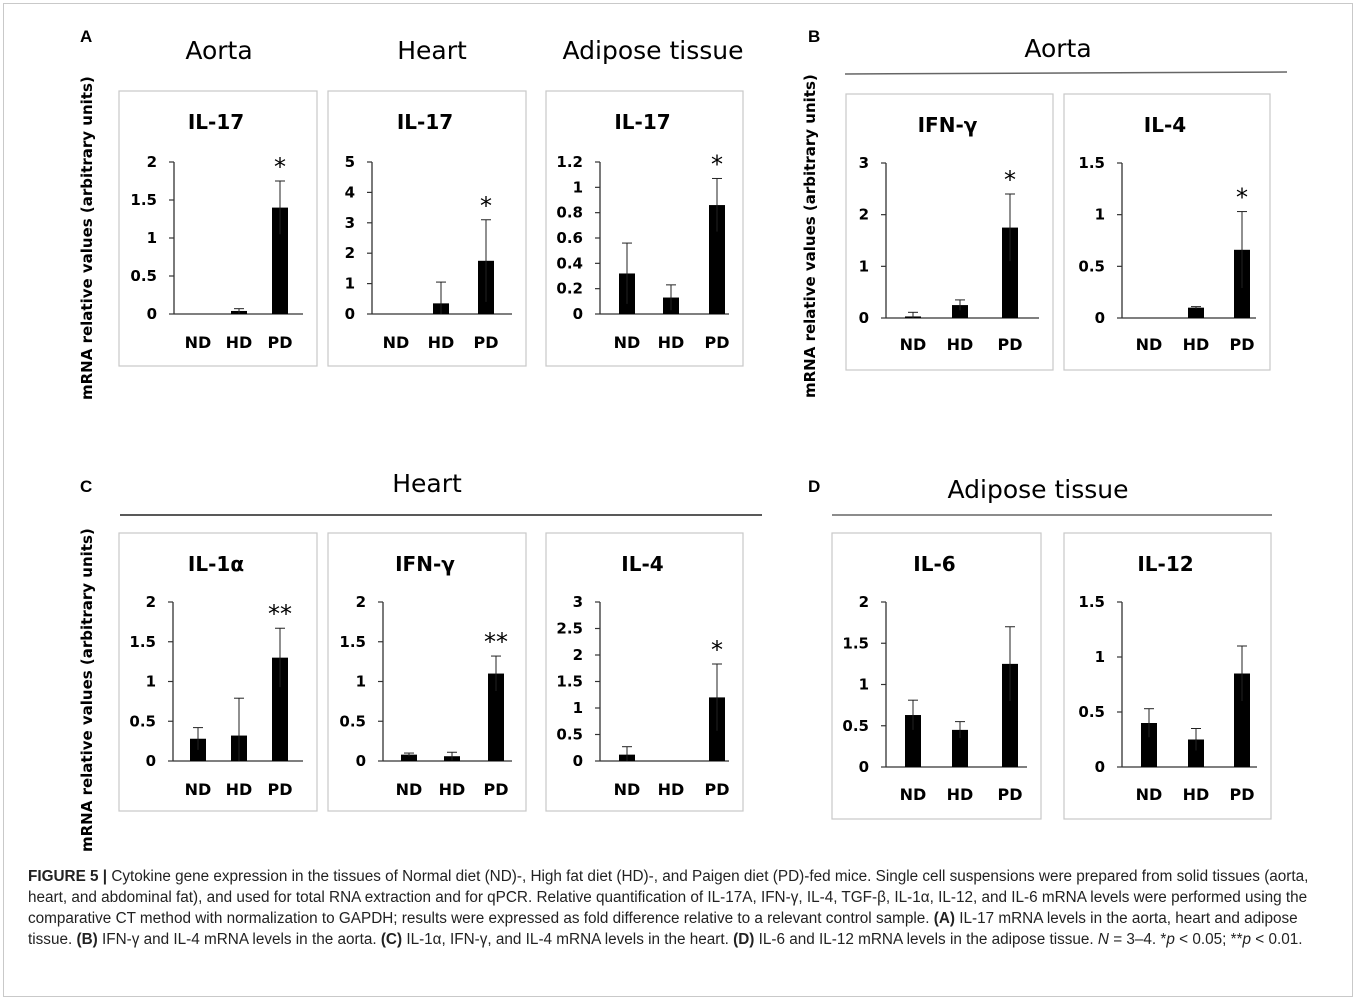  What do you see at coordinates (744, 939) in the screenshot?
I see `caption-d-label: (D)` at bounding box center [744, 939].